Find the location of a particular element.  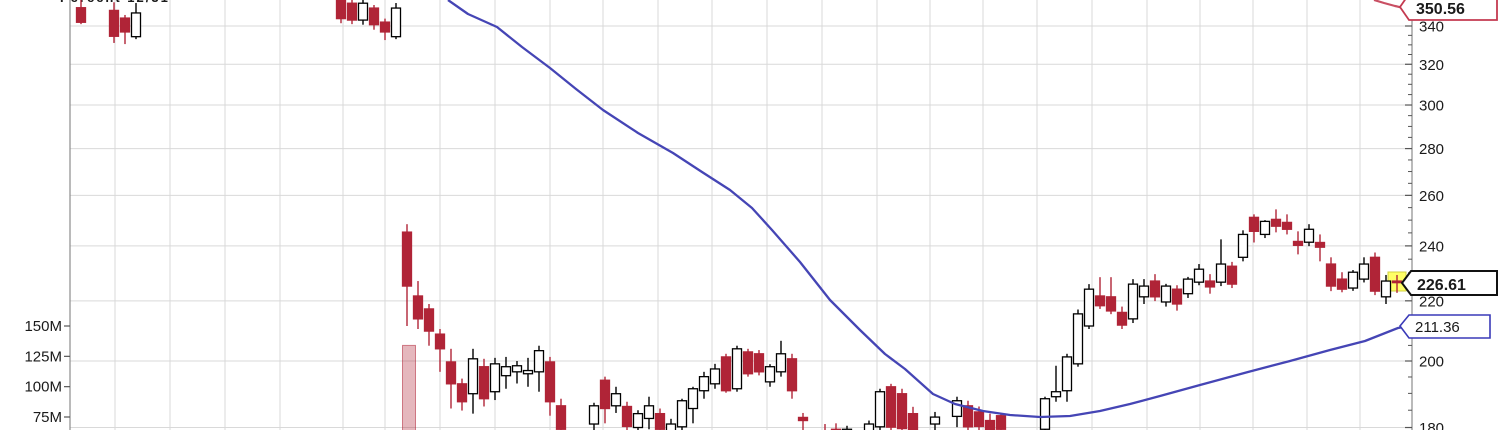

price-axis-label: 300 is located at coordinates (1431, 106).